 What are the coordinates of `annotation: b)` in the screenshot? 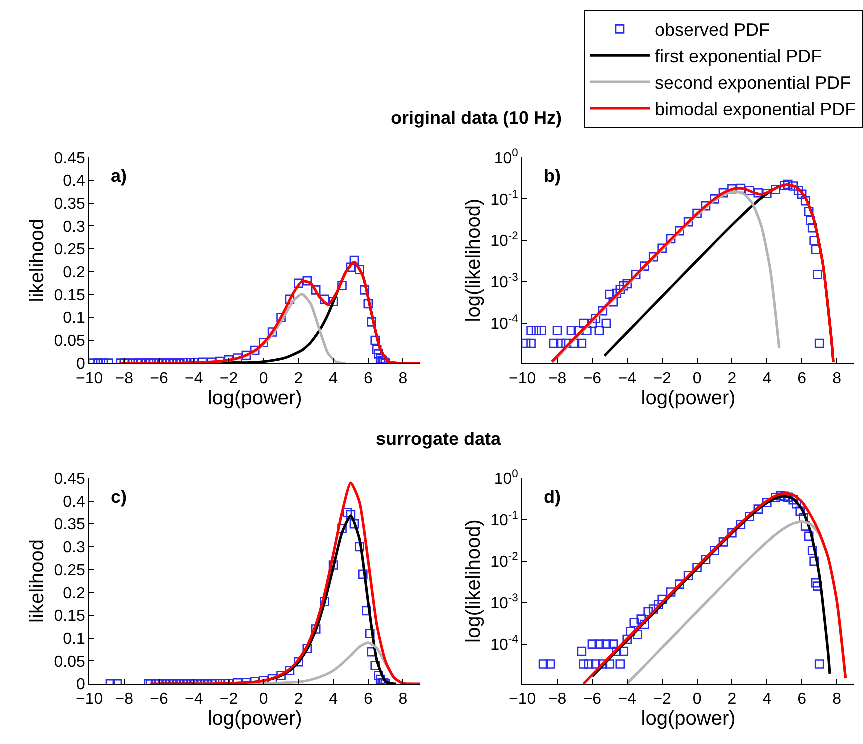 It's located at (552, 176).